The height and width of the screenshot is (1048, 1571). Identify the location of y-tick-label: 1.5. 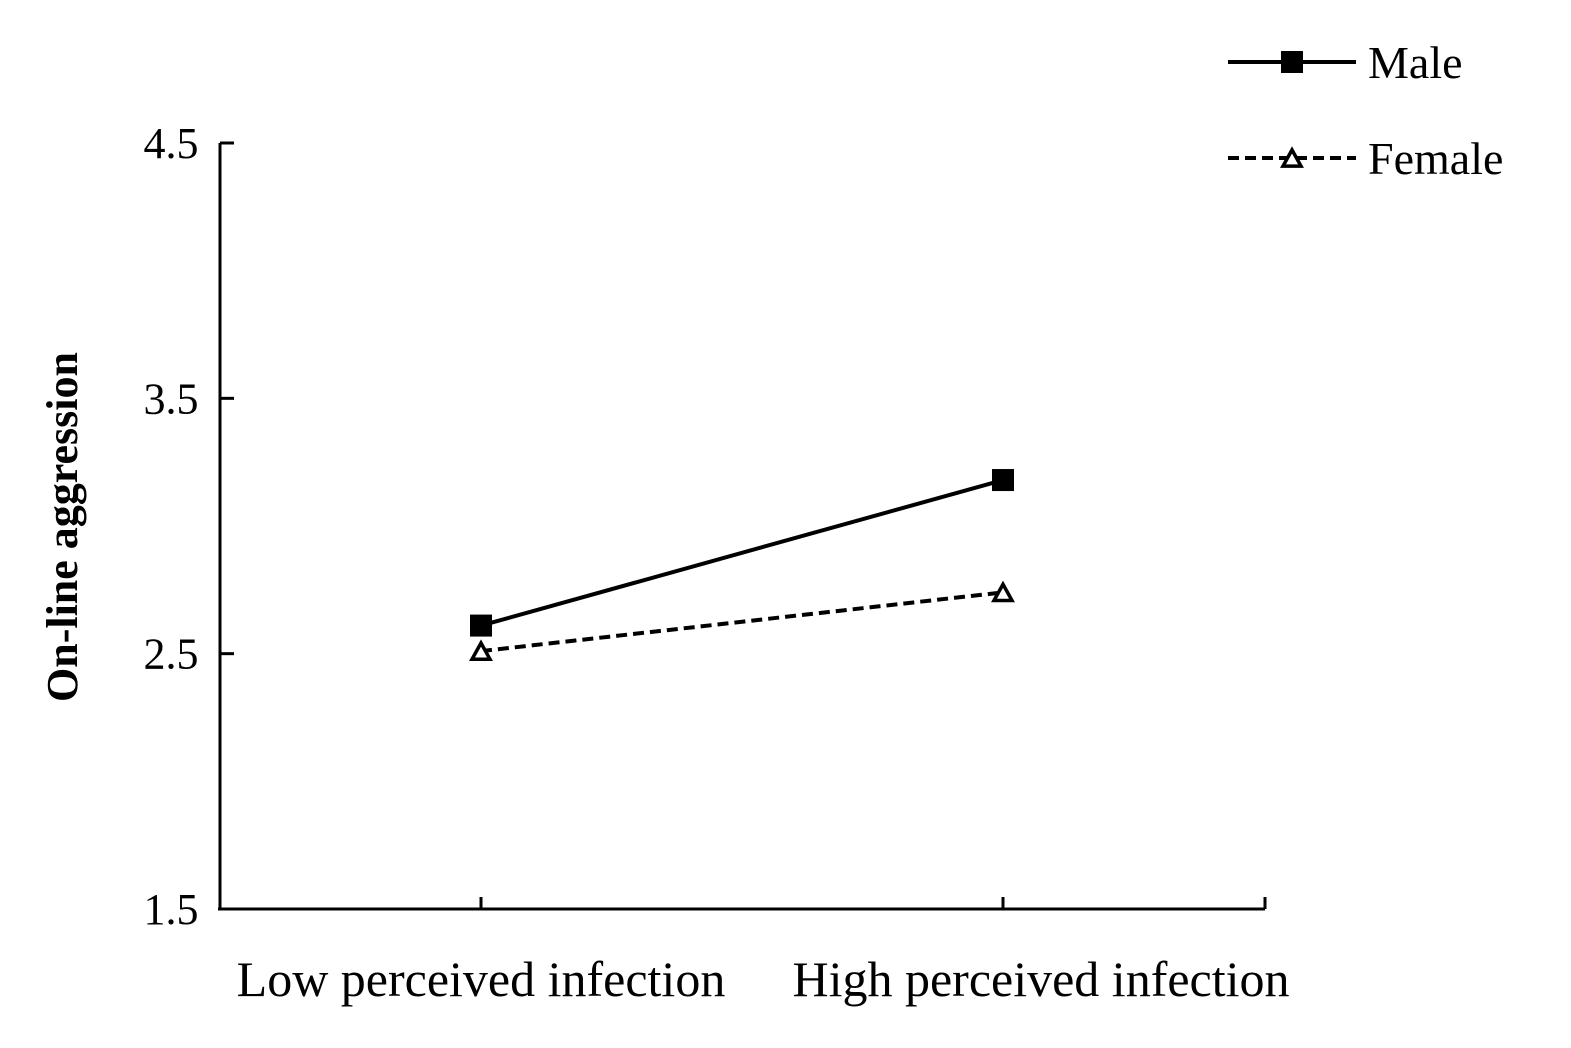
(171, 909).